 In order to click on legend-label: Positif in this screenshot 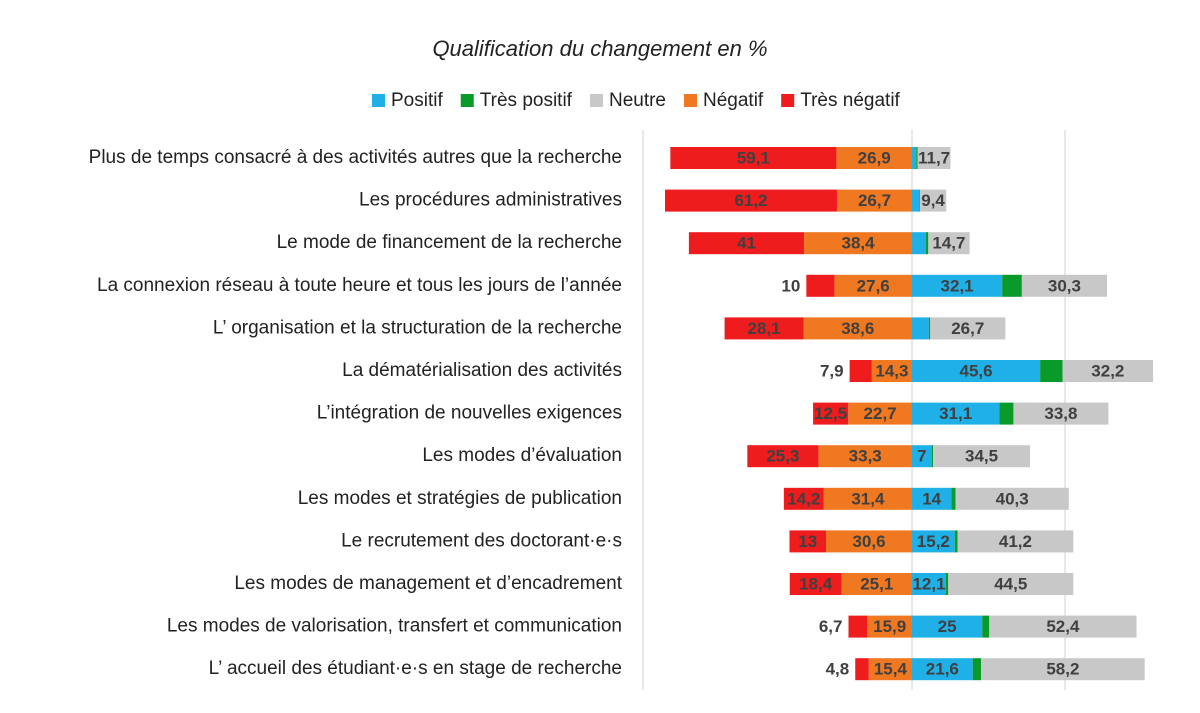, I will do `click(417, 100)`.